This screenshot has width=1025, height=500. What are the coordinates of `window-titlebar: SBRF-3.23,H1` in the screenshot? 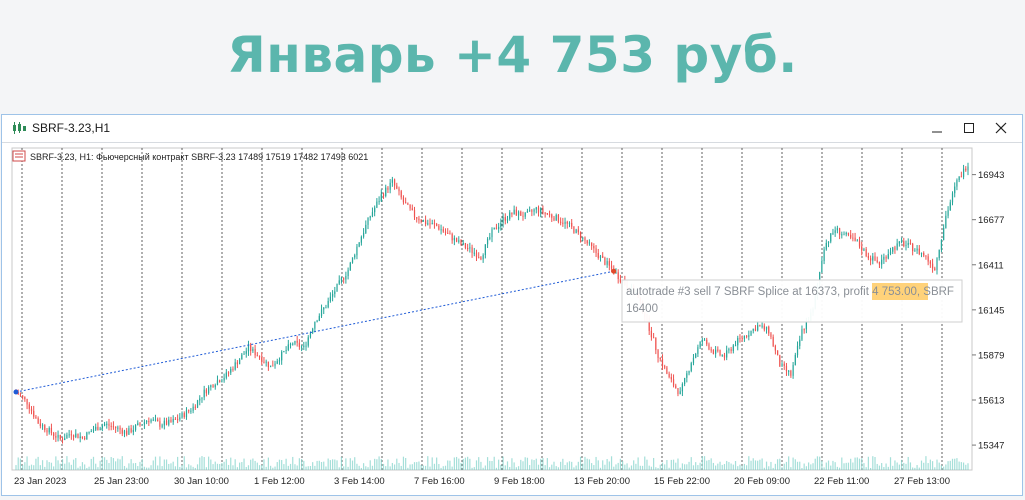 It's located at (512, 129).